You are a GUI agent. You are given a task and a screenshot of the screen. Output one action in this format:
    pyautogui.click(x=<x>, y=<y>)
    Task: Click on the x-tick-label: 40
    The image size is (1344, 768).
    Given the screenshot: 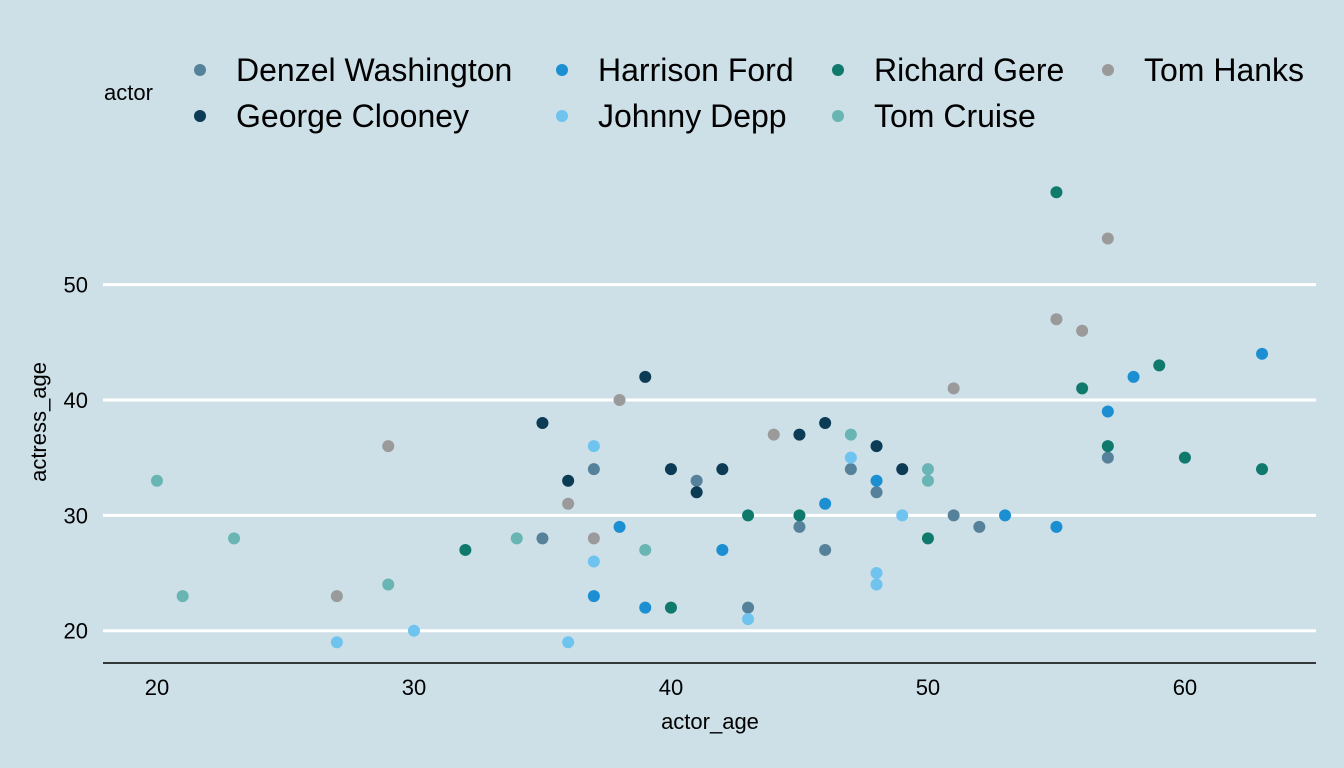 What is the action you would take?
    pyautogui.click(x=671, y=687)
    